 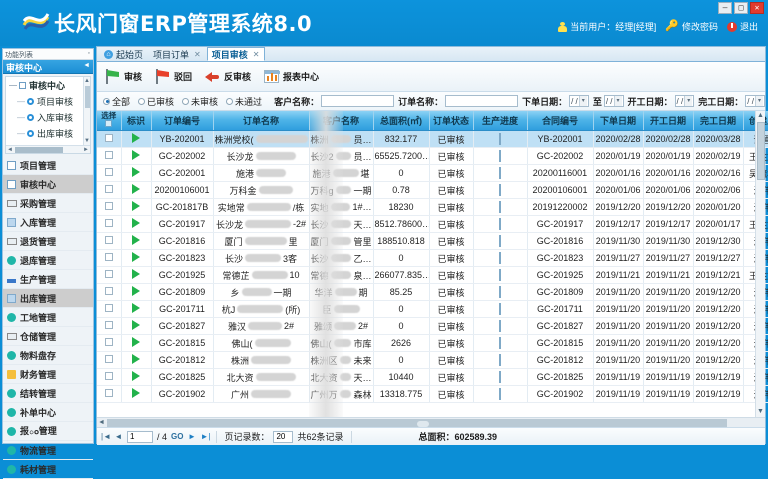 I want to click on maximize-button: □, so click(x=741, y=8).